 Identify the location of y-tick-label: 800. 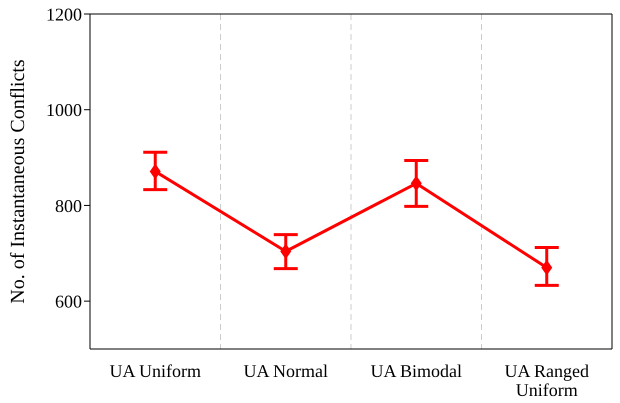
(68, 206).